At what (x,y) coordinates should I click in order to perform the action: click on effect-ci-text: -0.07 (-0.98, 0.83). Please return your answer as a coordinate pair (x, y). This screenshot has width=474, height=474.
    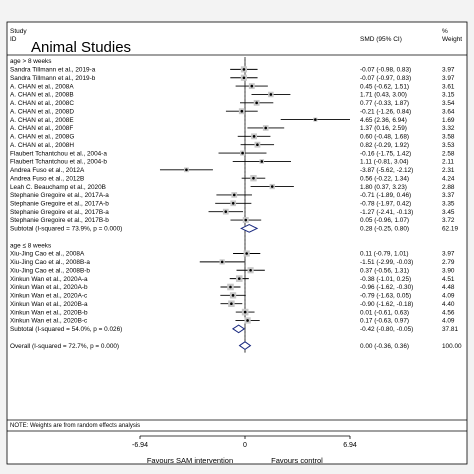
    Looking at the image, I should click on (385, 70).